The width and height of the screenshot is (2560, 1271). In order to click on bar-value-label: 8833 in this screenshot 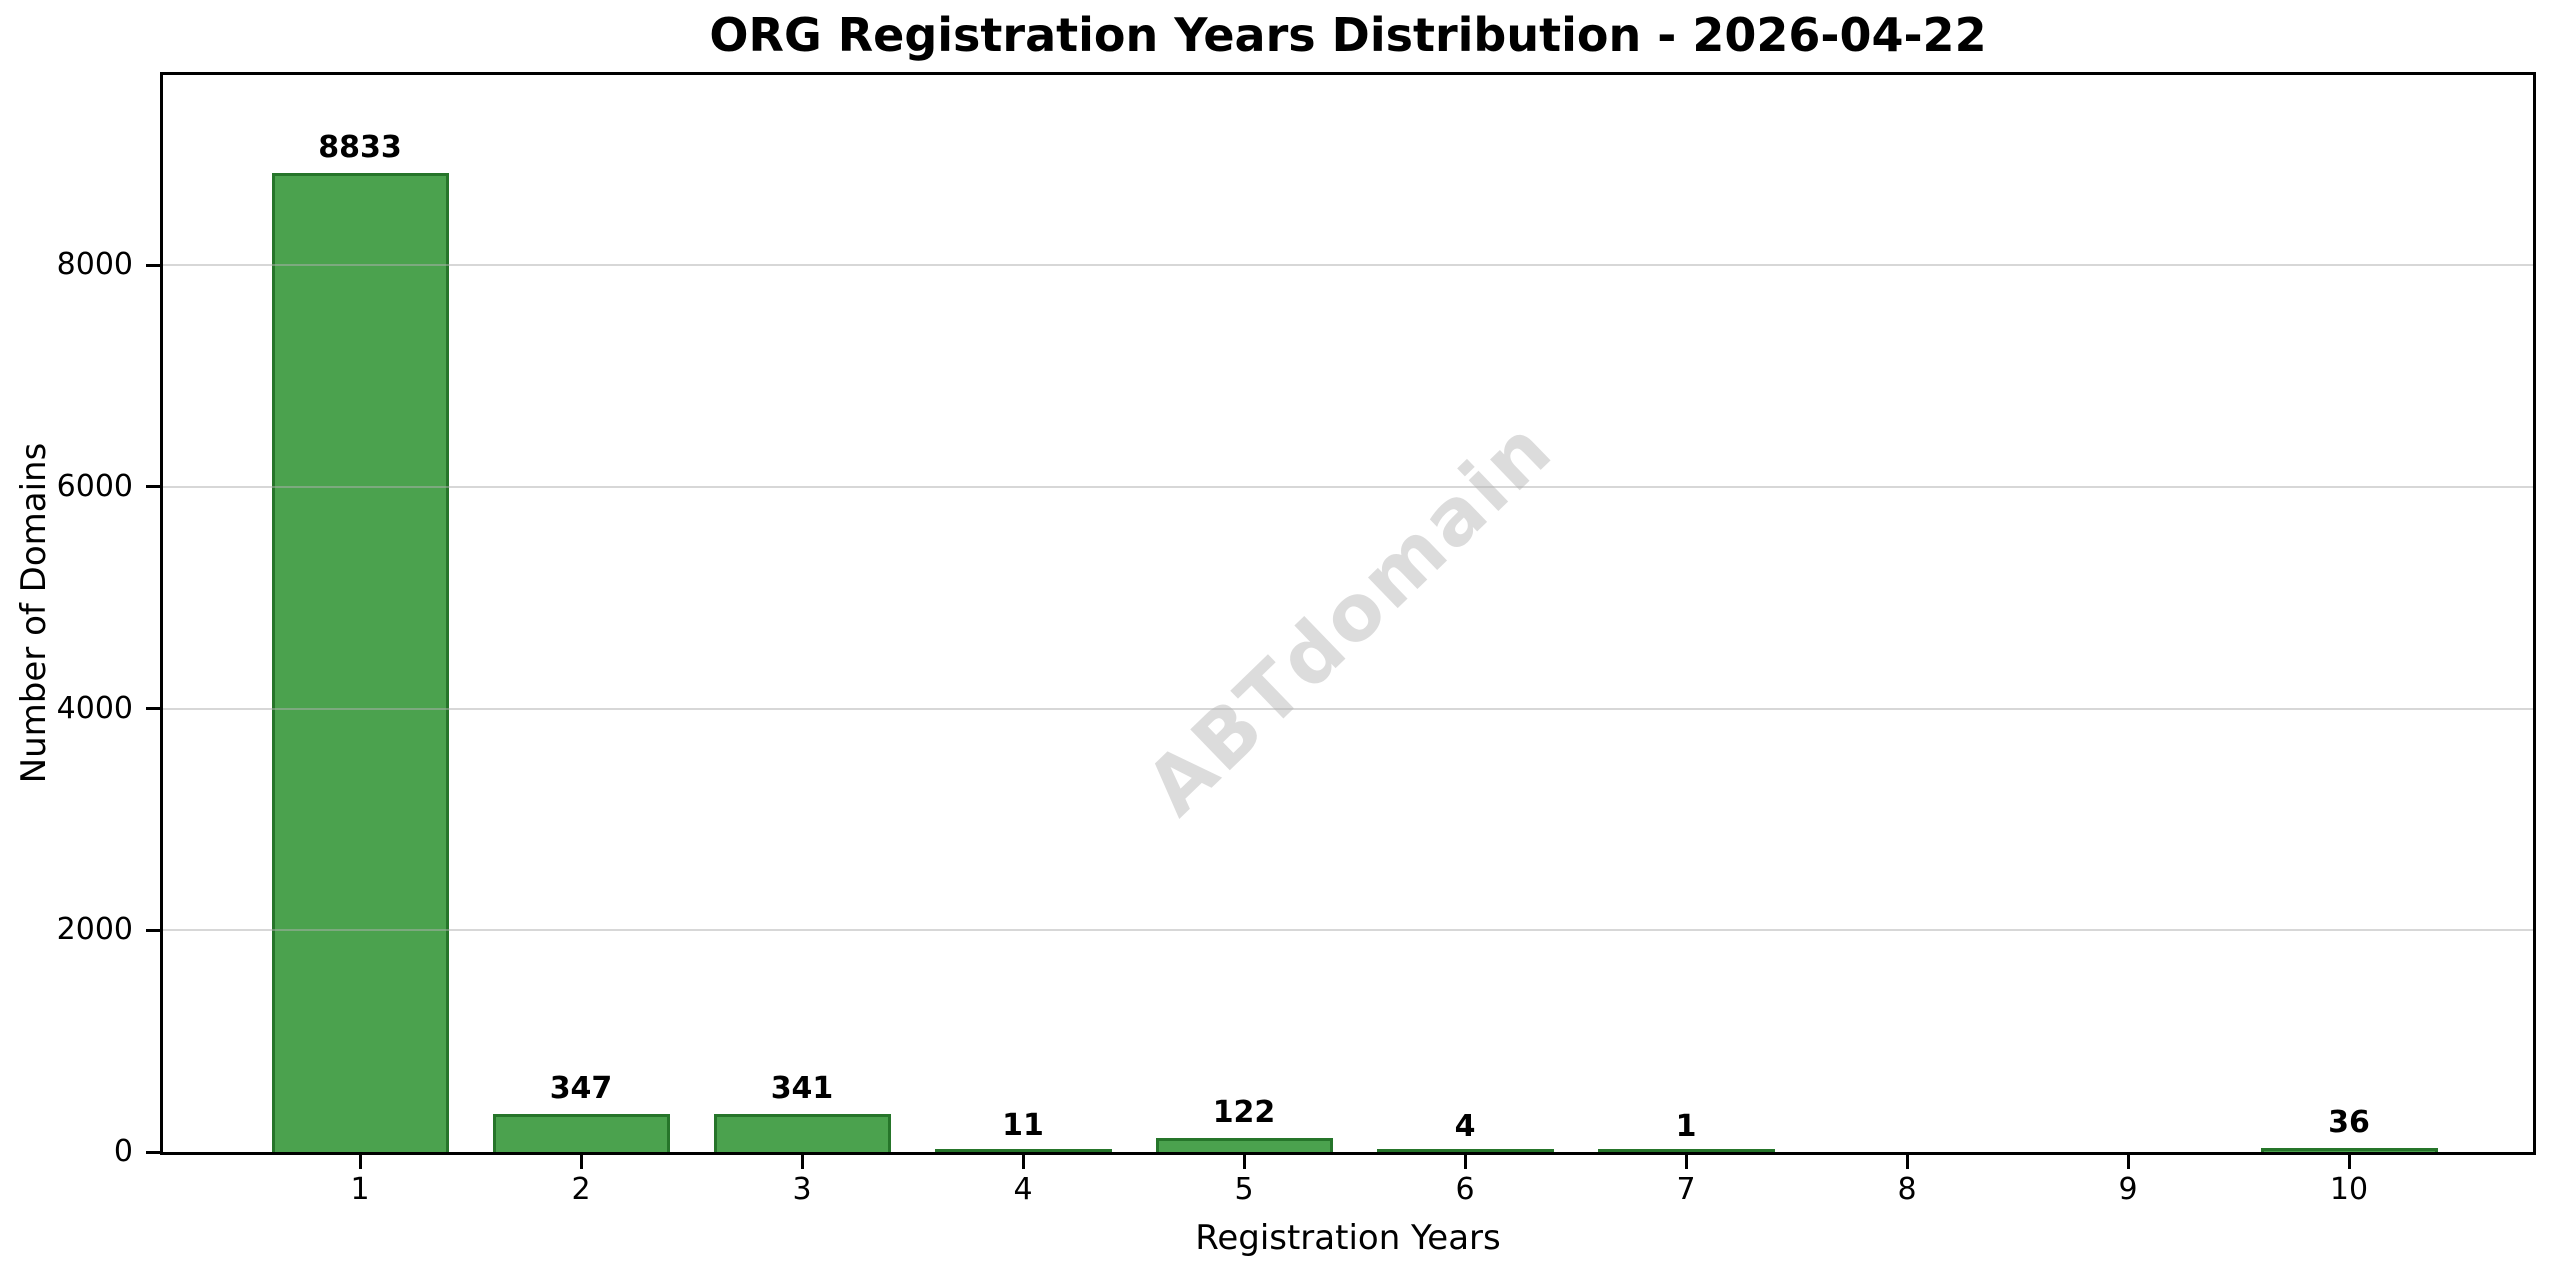, I will do `click(360, 147)`.